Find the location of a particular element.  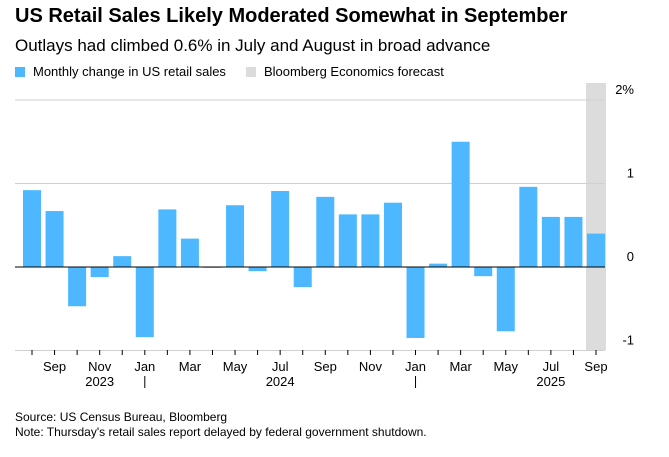

y-tick-label: 0 is located at coordinates (630, 256).